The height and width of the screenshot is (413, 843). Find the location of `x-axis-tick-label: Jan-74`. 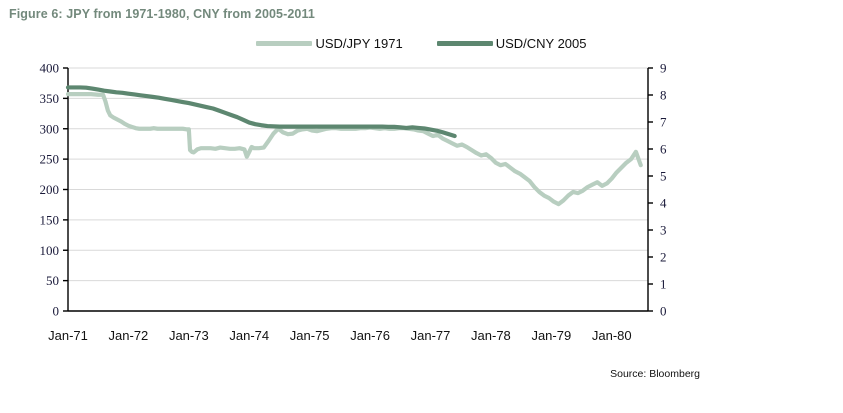

x-axis-tick-label: Jan-74 is located at coordinates (249, 335).